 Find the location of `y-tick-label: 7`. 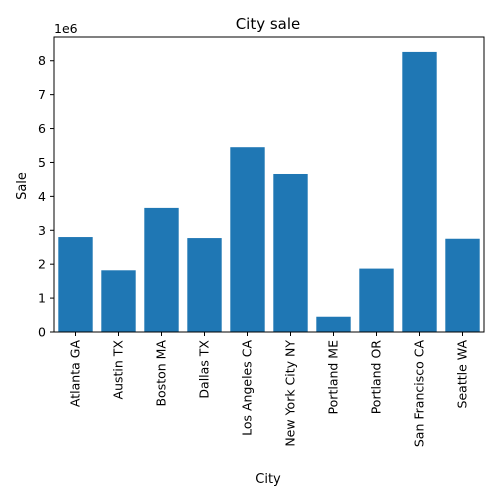

y-tick-label: 7 is located at coordinates (42, 94).